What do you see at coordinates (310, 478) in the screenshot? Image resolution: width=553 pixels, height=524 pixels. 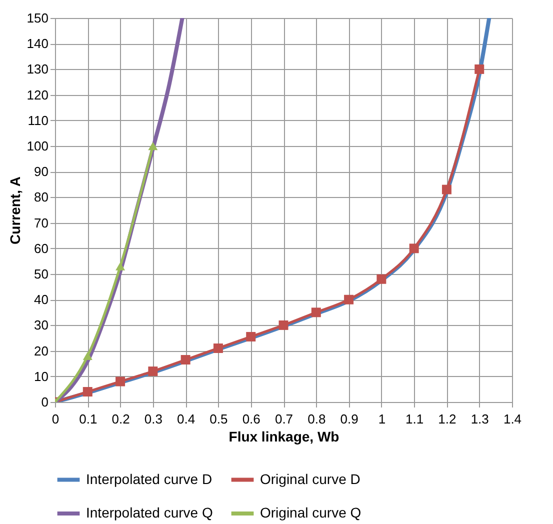 I see `legend-label: Original curve D` at bounding box center [310, 478].